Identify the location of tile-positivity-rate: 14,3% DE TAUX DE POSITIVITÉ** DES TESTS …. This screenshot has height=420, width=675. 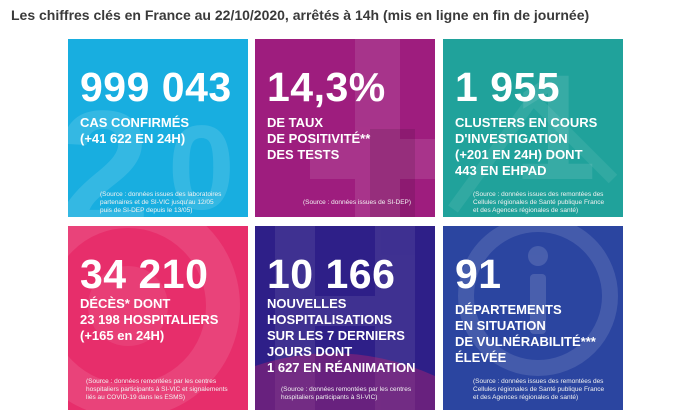
(345, 128).